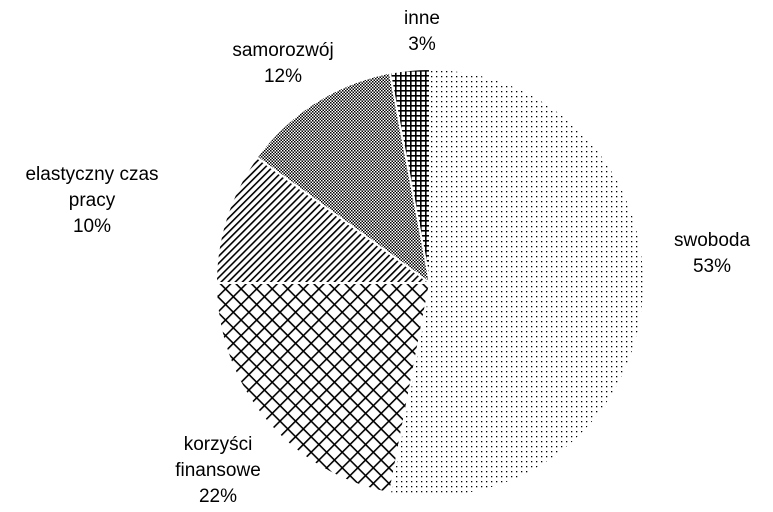 This screenshot has height=512, width=773. What do you see at coordinates (218, 496) in the screenshot?
I see `value-label: 22%` at bounding box center [218, 496].